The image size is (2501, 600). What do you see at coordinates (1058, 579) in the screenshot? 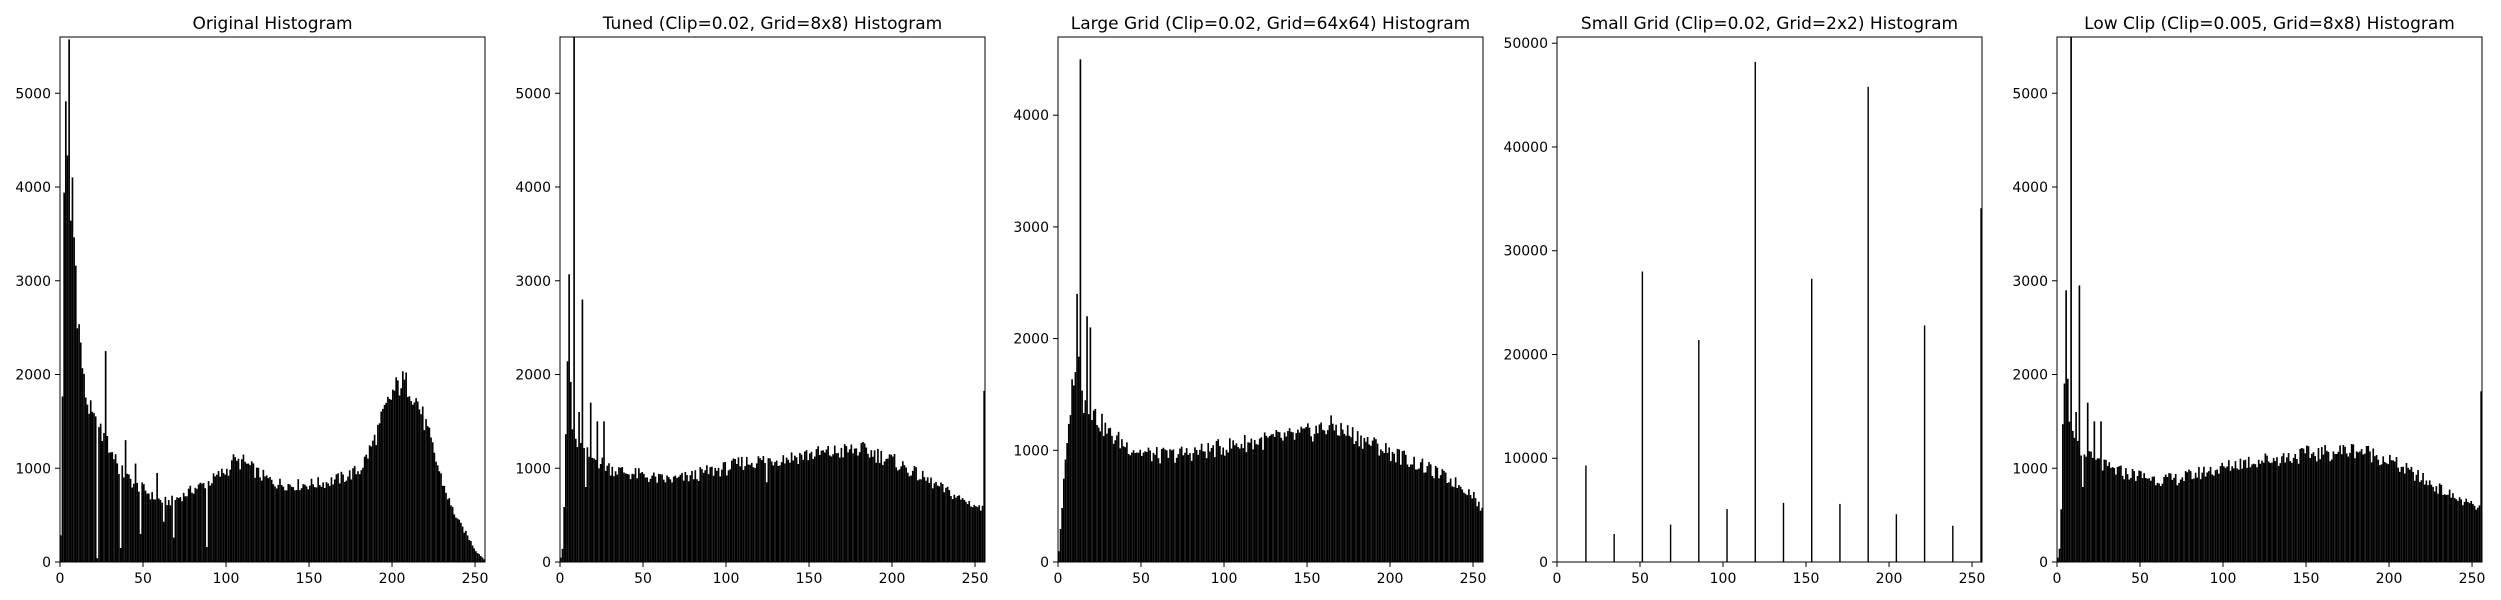
I see `x-tick-label: 0` at bounding box center [1058, 579].